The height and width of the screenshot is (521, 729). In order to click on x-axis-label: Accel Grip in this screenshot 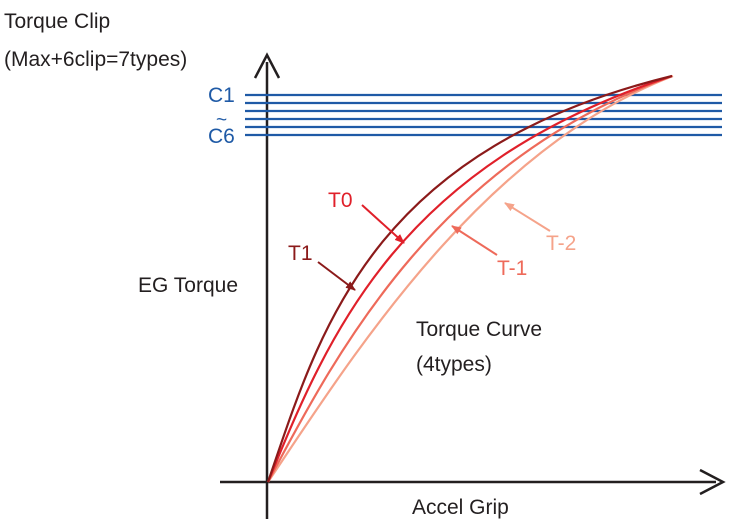, I will do `click(460, 507)`.